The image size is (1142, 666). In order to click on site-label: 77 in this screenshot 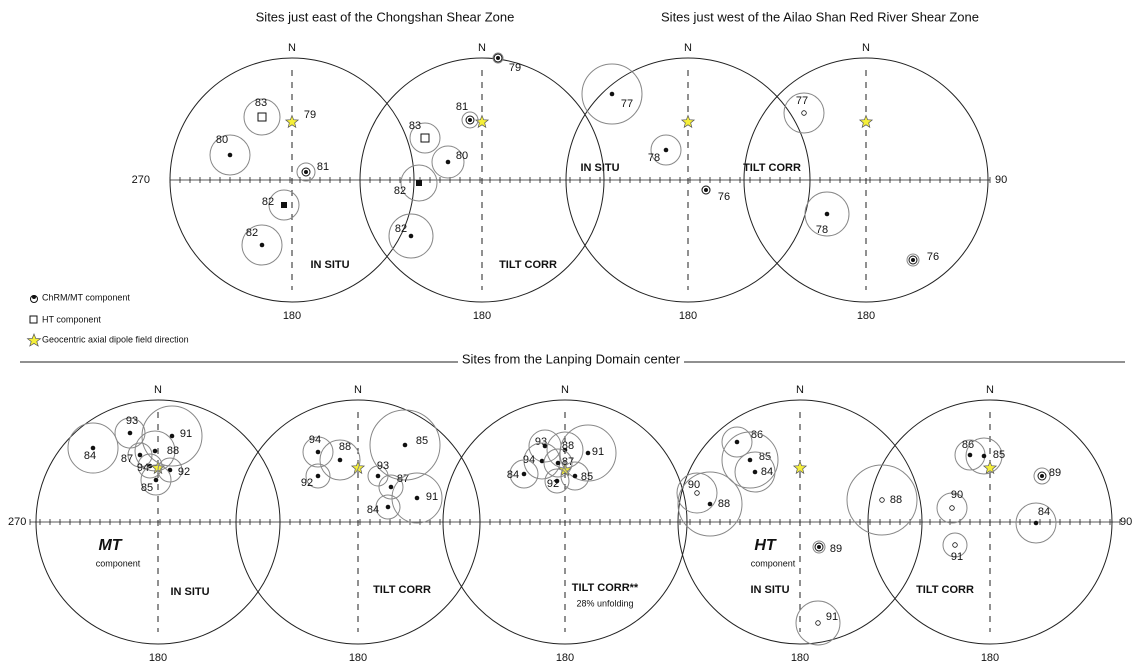, I will do `click(802, 101)`.